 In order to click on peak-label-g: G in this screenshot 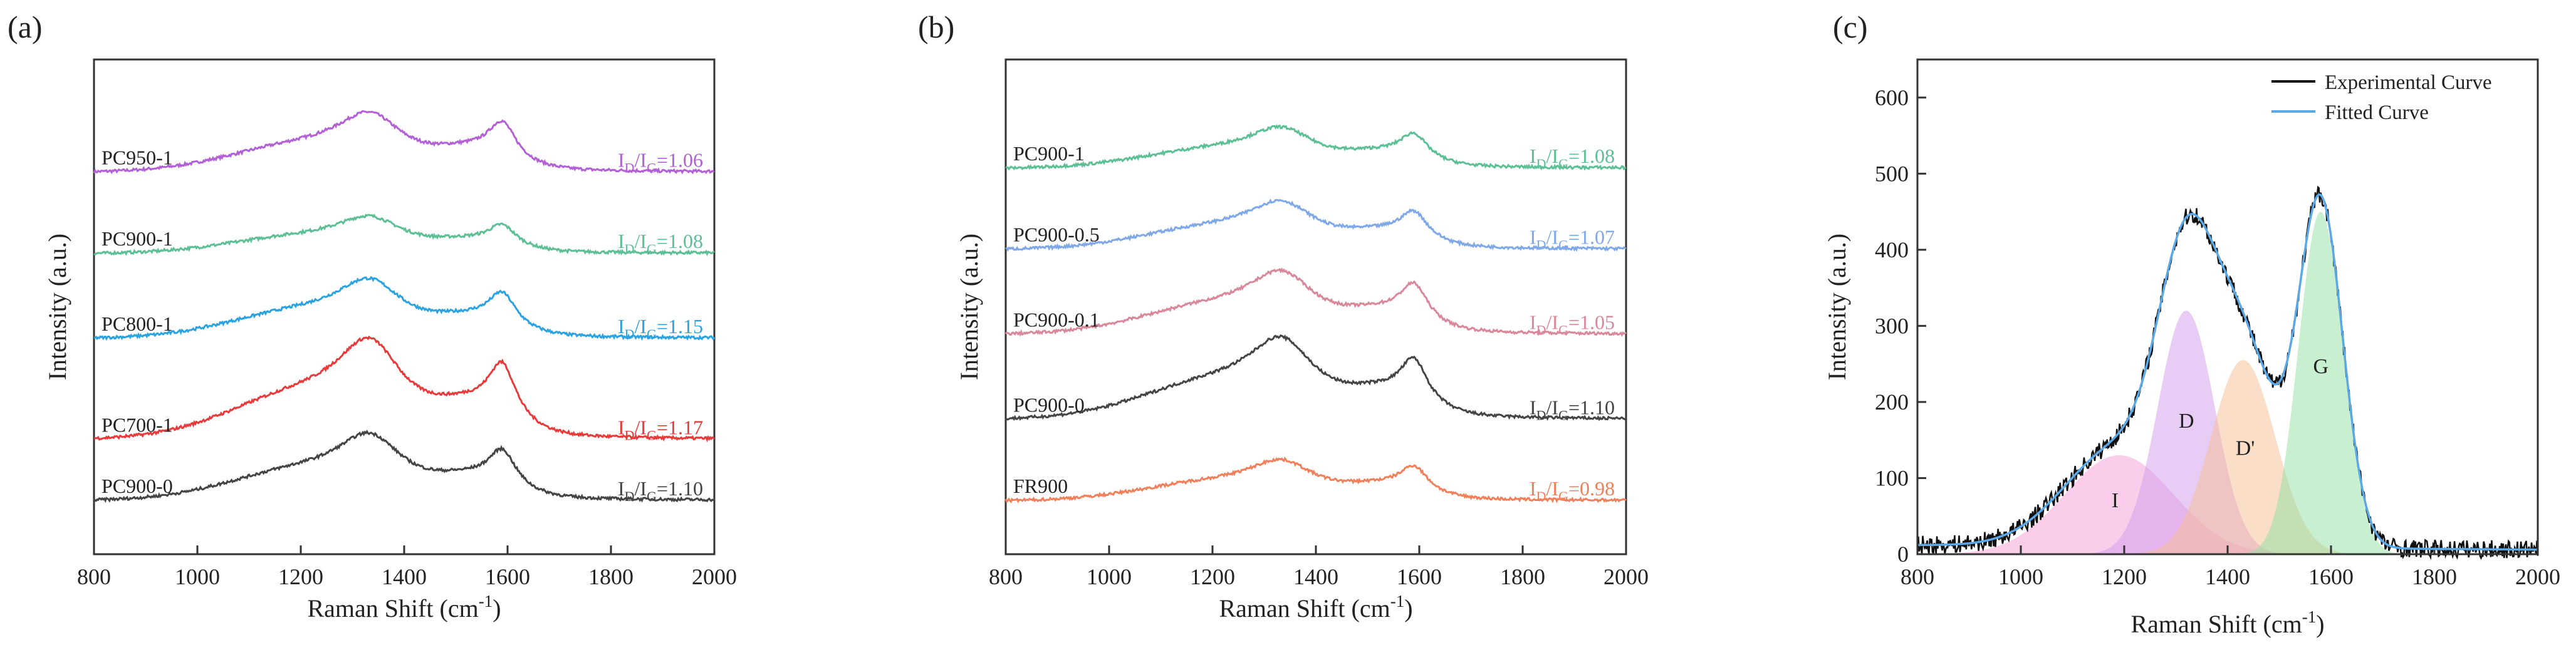, I will do `click(2321, 366)`.